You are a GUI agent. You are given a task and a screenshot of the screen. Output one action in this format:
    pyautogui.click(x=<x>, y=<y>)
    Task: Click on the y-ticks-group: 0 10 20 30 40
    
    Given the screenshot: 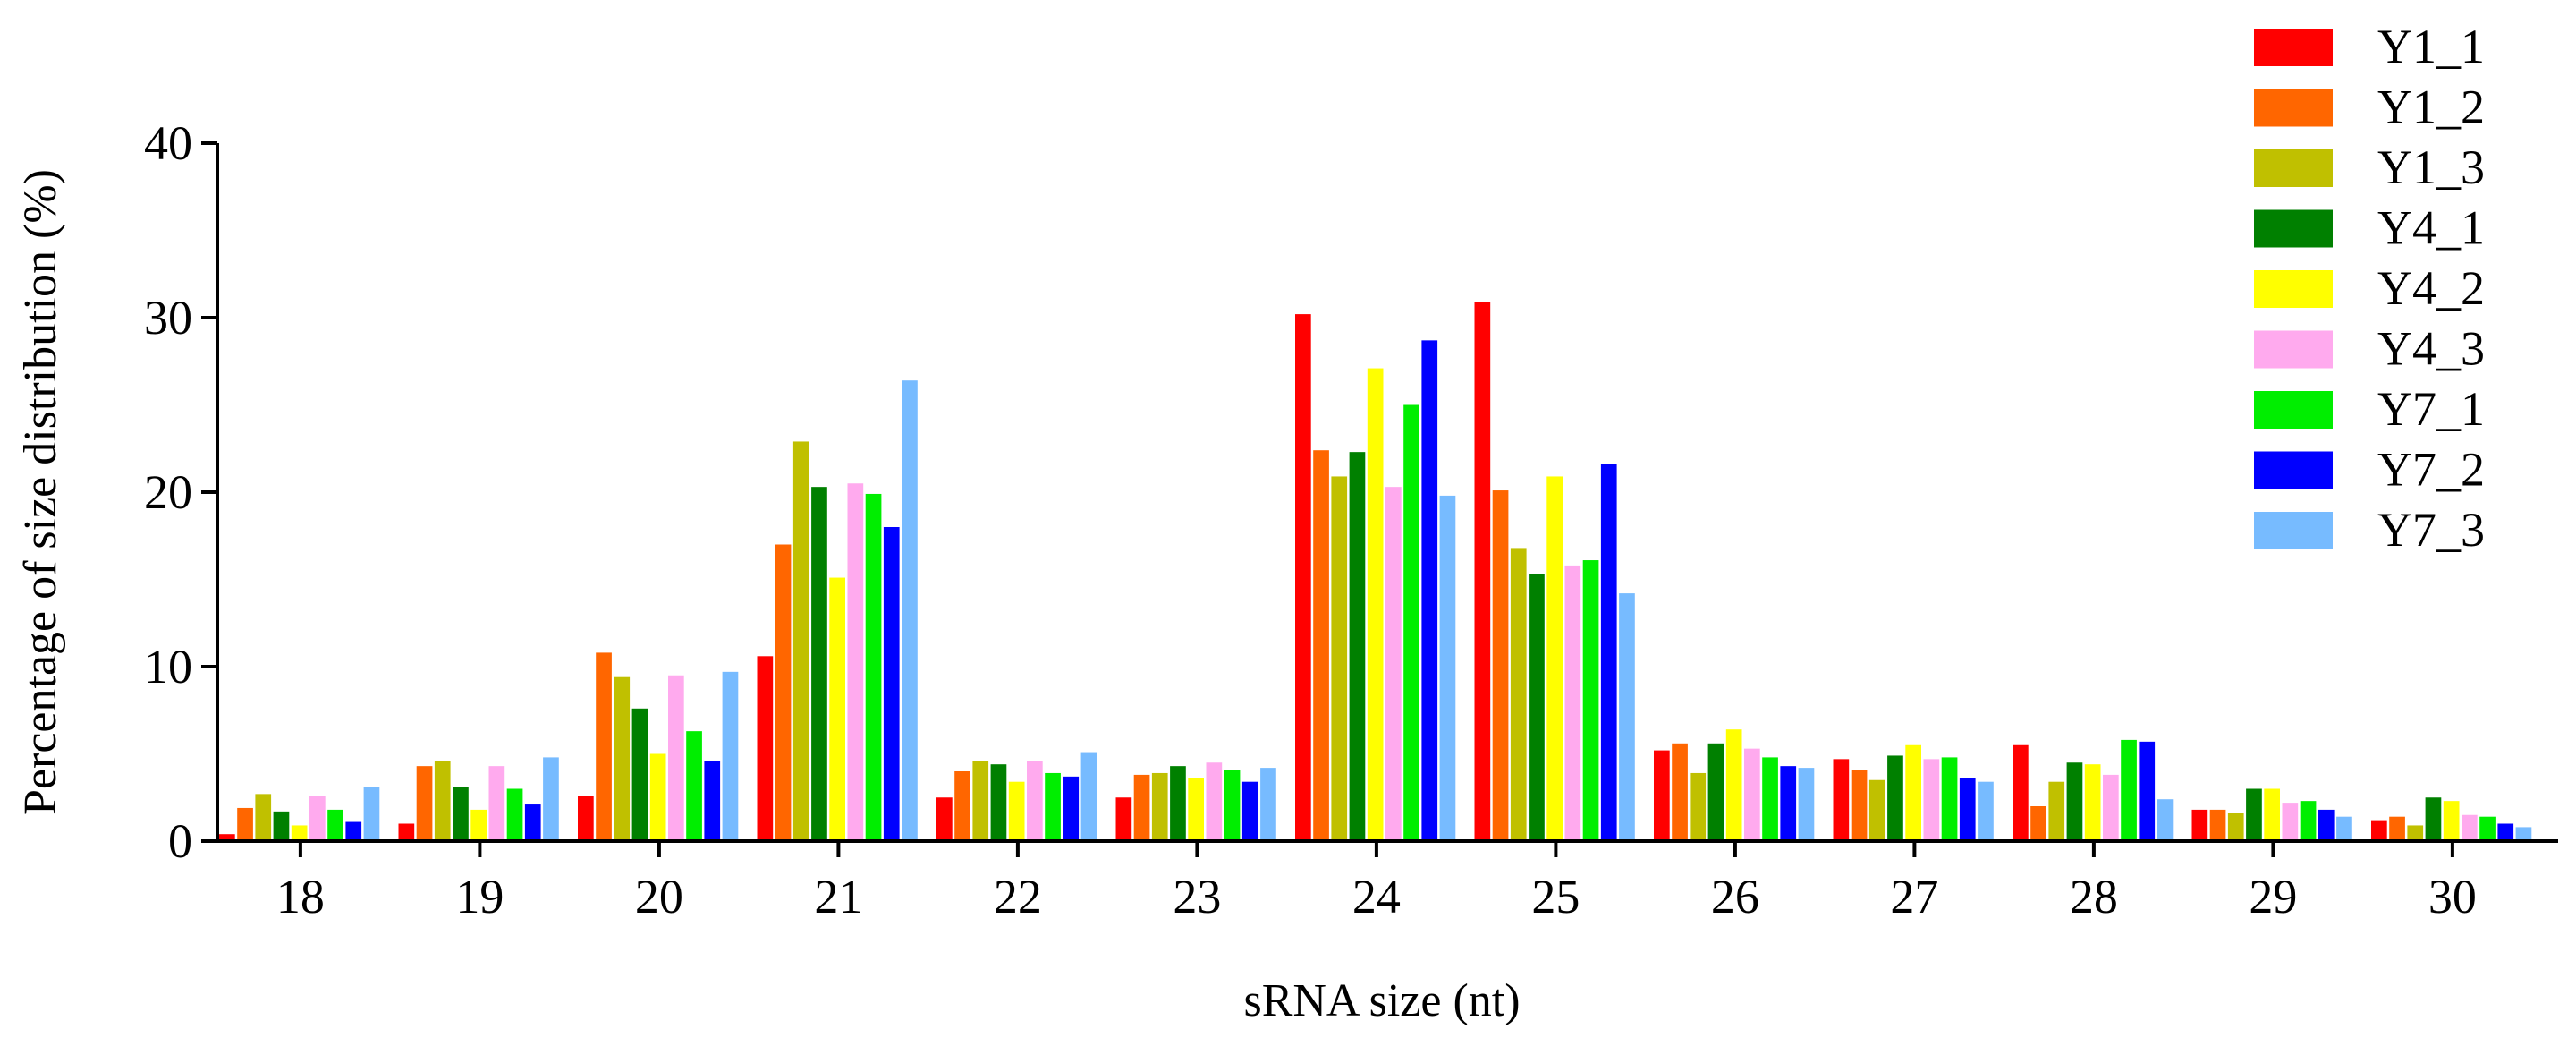 What is the action you would take?
    pyautogui.click(x=180, y=492)
    